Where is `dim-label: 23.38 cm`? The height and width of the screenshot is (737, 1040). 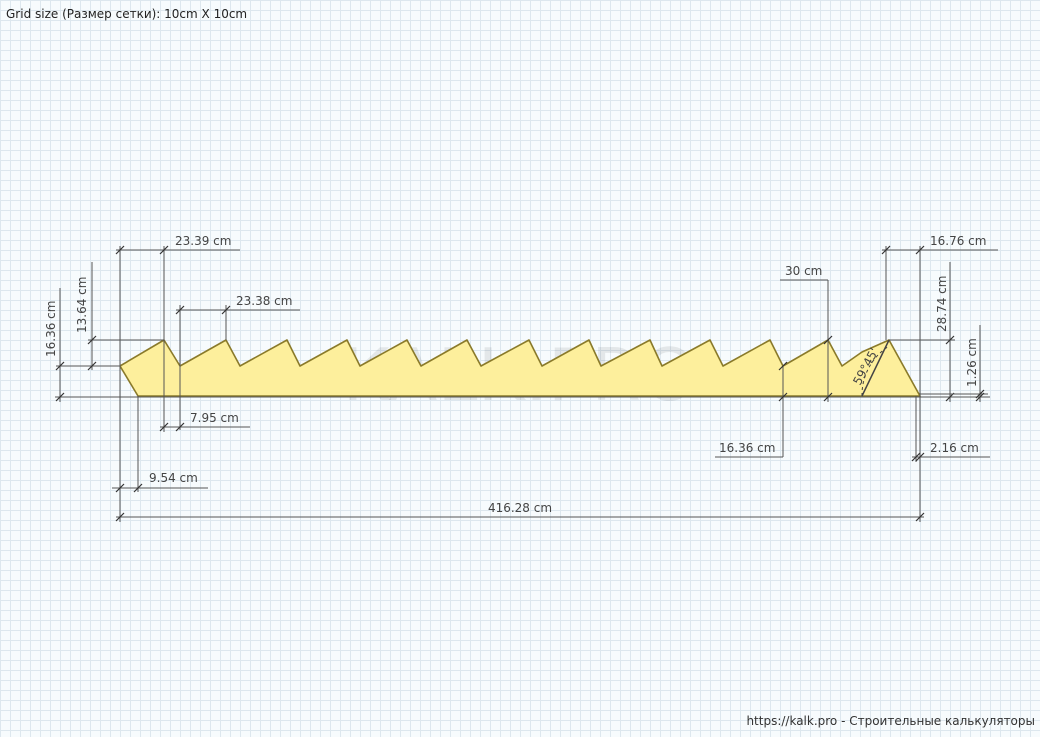 dim-label: 23.38 cm is located at coordinates (264, 301).